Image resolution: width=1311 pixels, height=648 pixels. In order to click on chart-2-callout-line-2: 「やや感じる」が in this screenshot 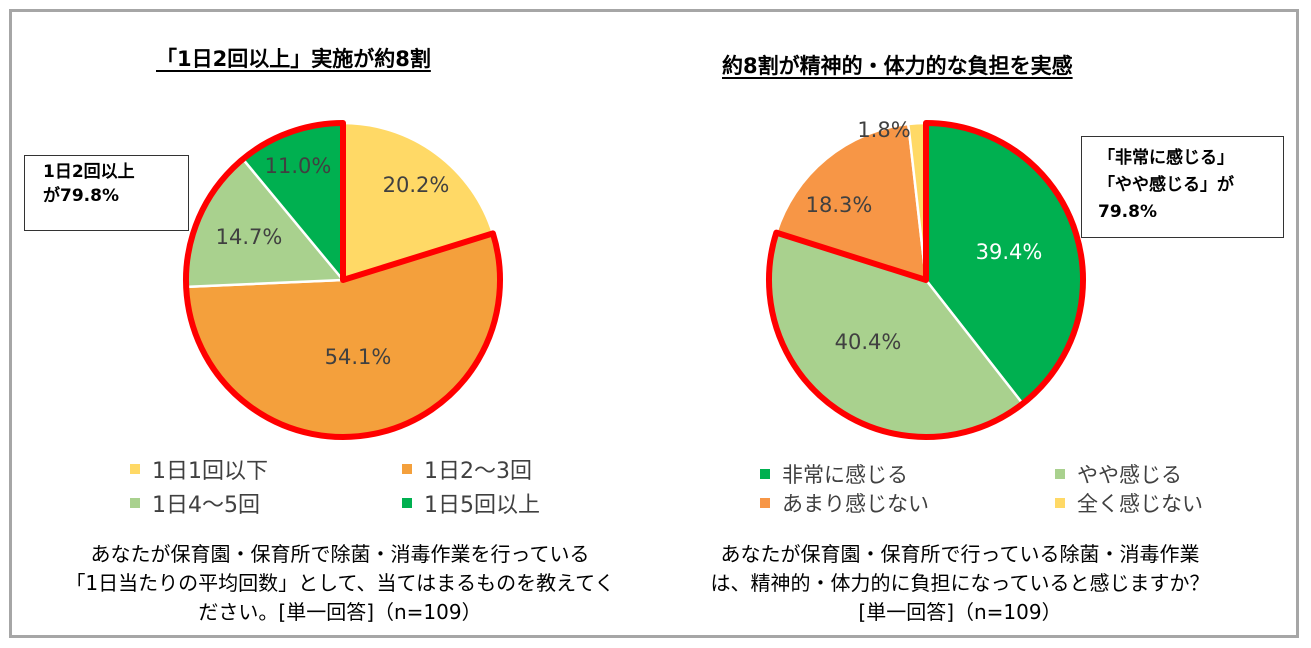, I will do `click(1166, 185)`.